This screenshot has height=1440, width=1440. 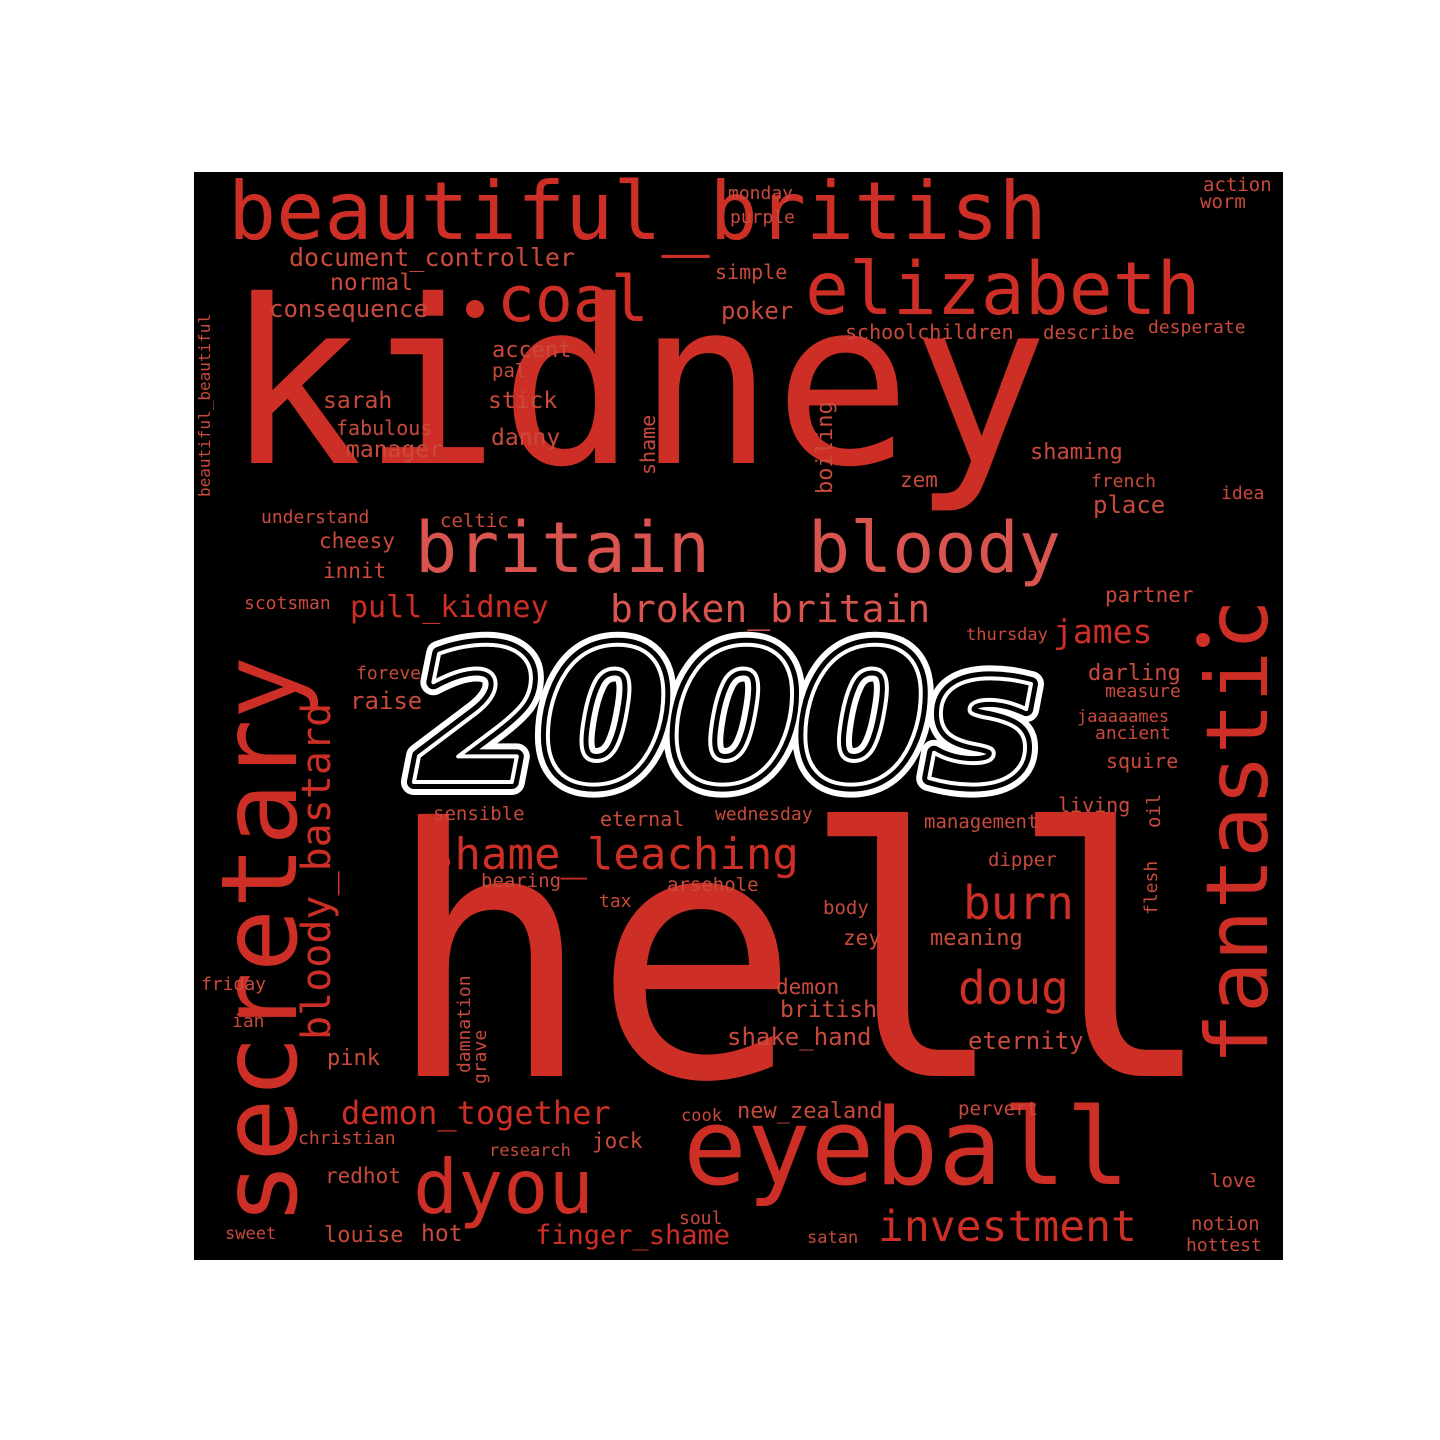 I want to click on word-kidney: kidney, so click(x=637, y=384).